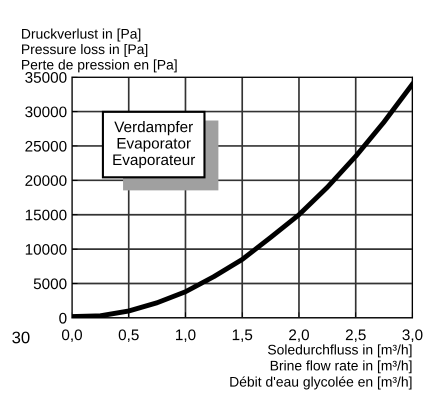 Image resolution: width=431 pixels, height=415 pixels. Describe the element at coordinates (46, 249) in the screenshot. I see `y-tick-label: 10000` at that location.